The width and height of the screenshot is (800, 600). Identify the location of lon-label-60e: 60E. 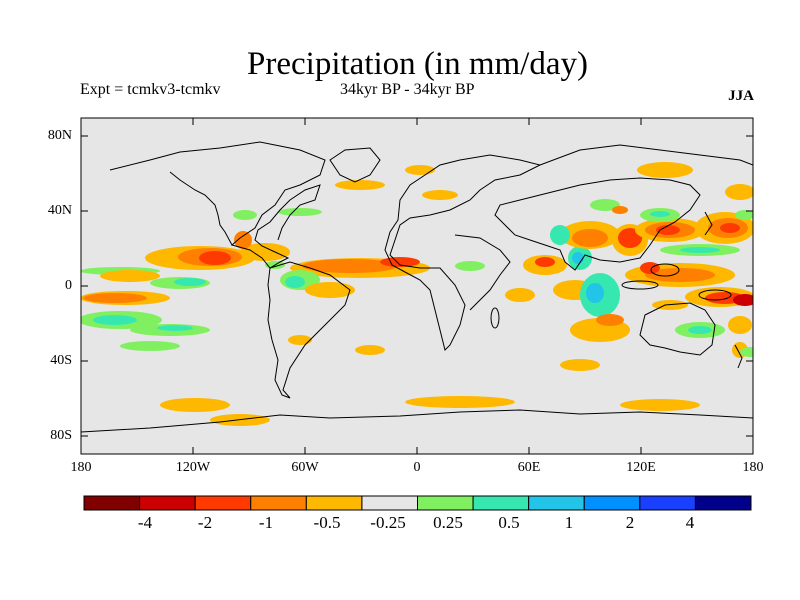
(529, 467).